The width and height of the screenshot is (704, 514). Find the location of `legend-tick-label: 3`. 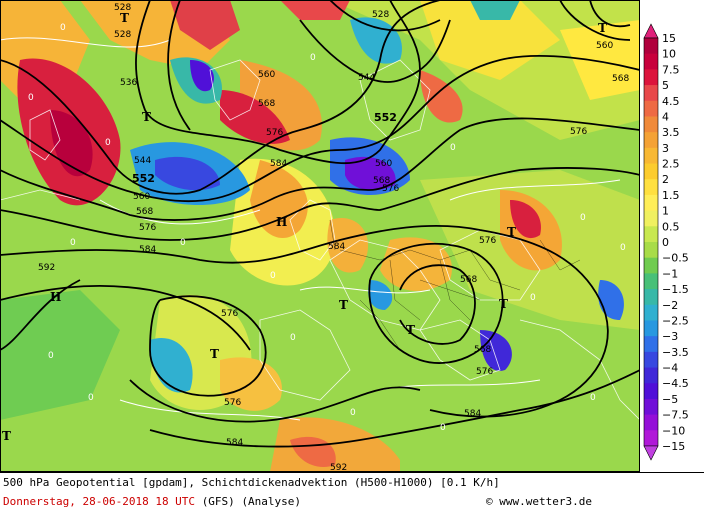

legend-tick-label: 3 is located at coordinates (665, 148).